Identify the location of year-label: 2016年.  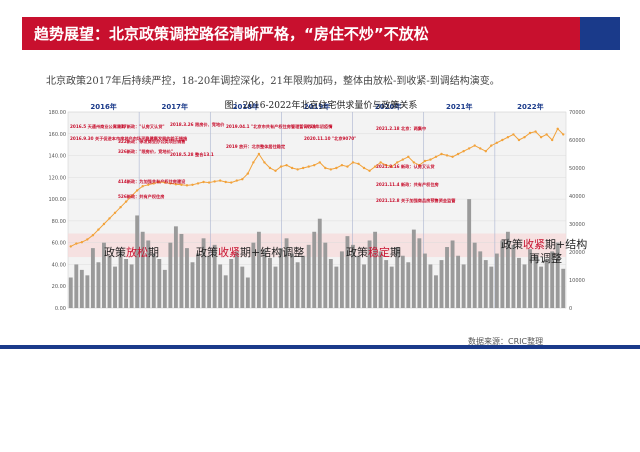
(103, 106).